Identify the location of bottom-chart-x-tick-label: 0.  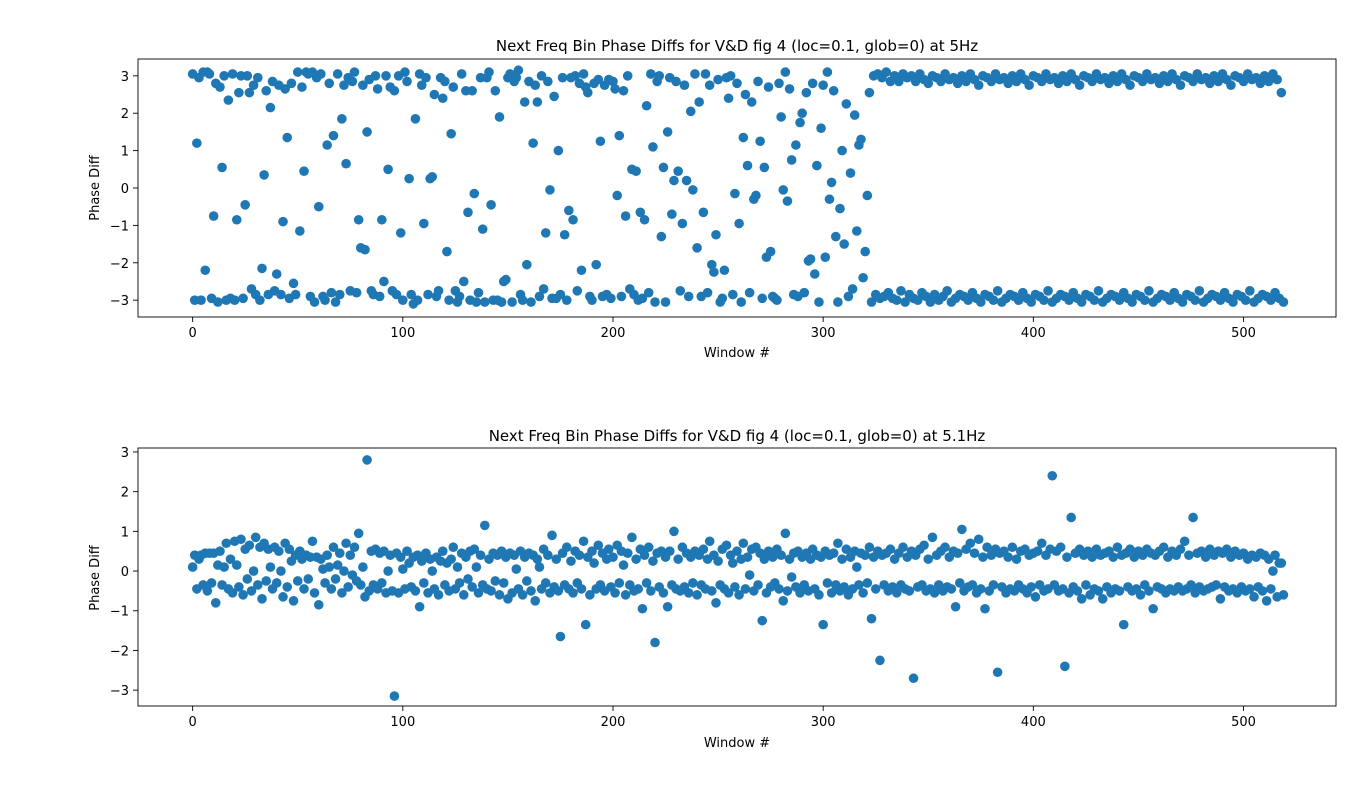
(193, 722).